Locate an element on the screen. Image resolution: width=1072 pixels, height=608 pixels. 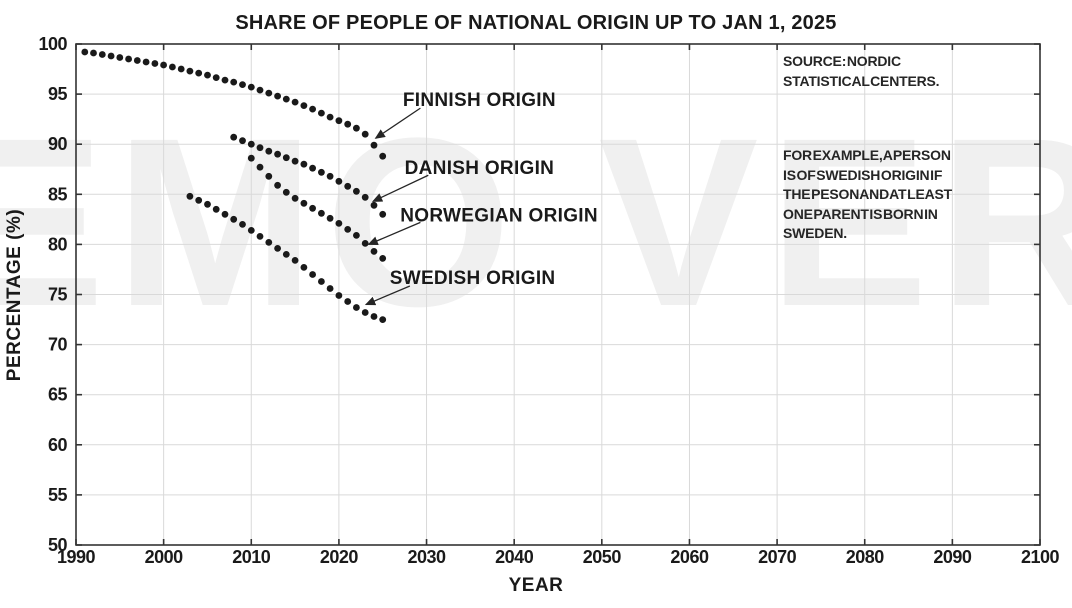
y-tick-label: 80 is located at coordinates (58, 244).